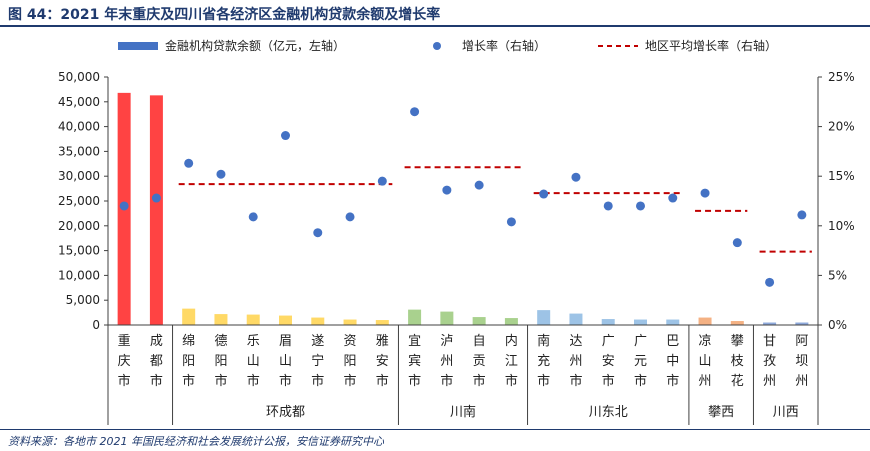  I want to click on category-label-char: 泸, so click(446, 341).